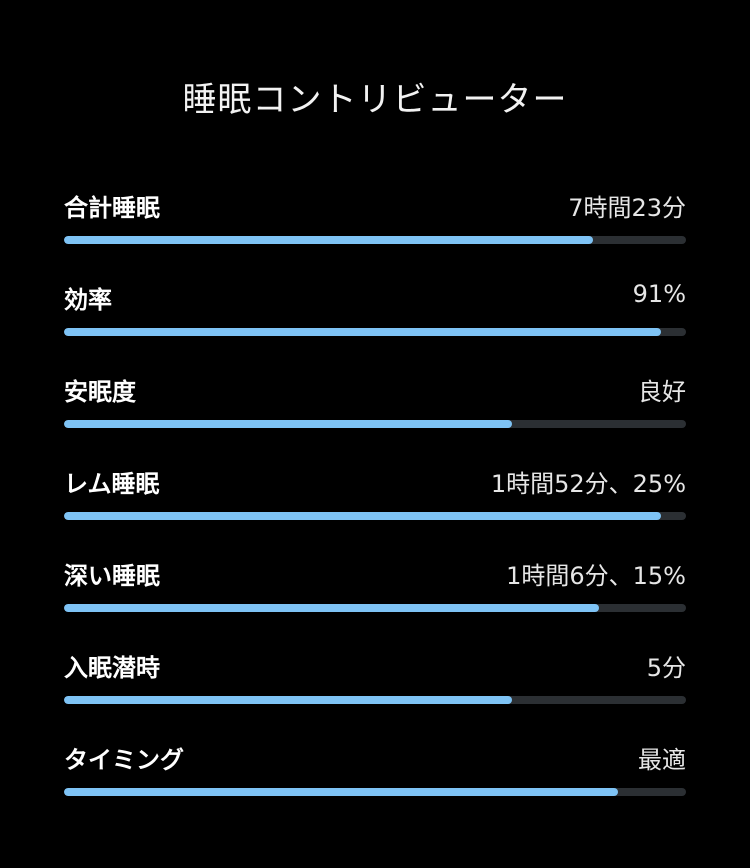 The height and width of the screenshot is (868, 750). I want to click on contributor-label: 入眠潜時, so click(112, 668).